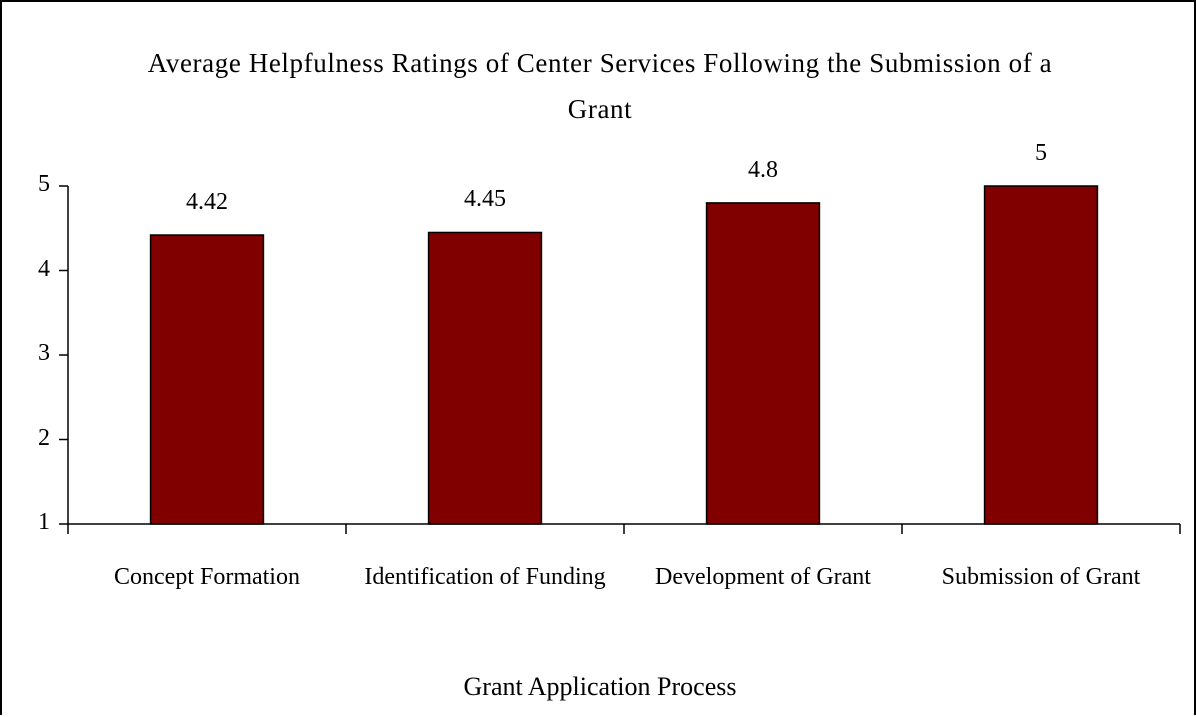 The image size is (1196, 717). I want to click on data-label: 4.45, so click(485, 199).